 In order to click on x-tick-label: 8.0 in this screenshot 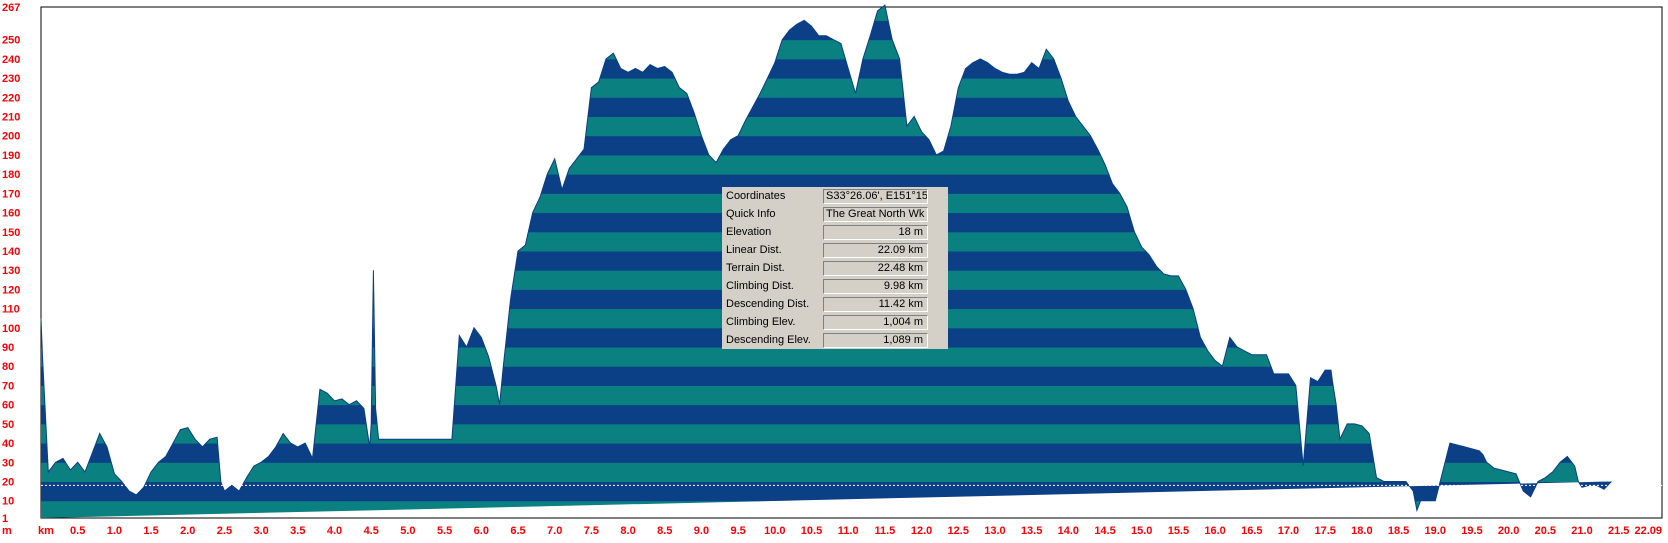, I will do `click(627, 531)`.